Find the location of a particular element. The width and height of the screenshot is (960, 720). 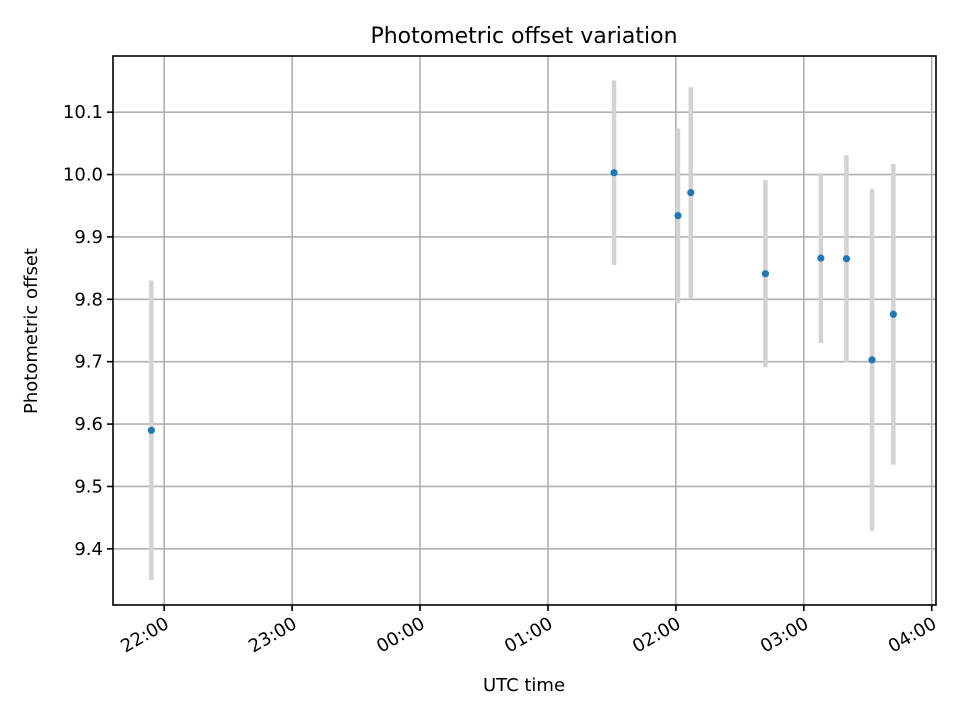

y-axis-ticks: 9.4 9.5 9.6 9.7 9.8 9.9 10.0 10.1 is located at coordinates (88, 331).